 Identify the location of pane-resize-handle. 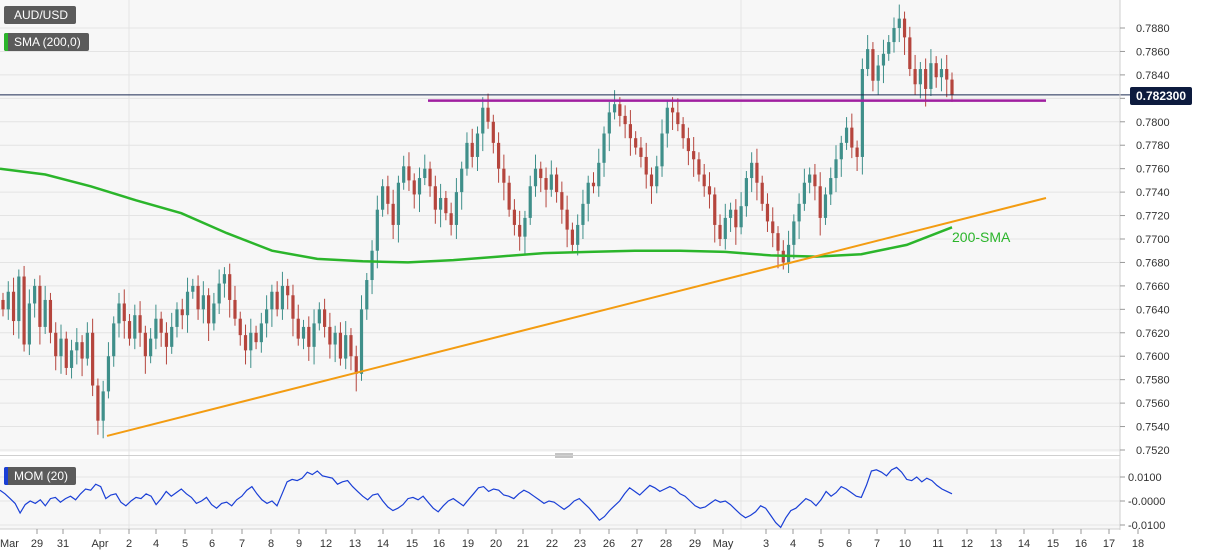
(564, 455).